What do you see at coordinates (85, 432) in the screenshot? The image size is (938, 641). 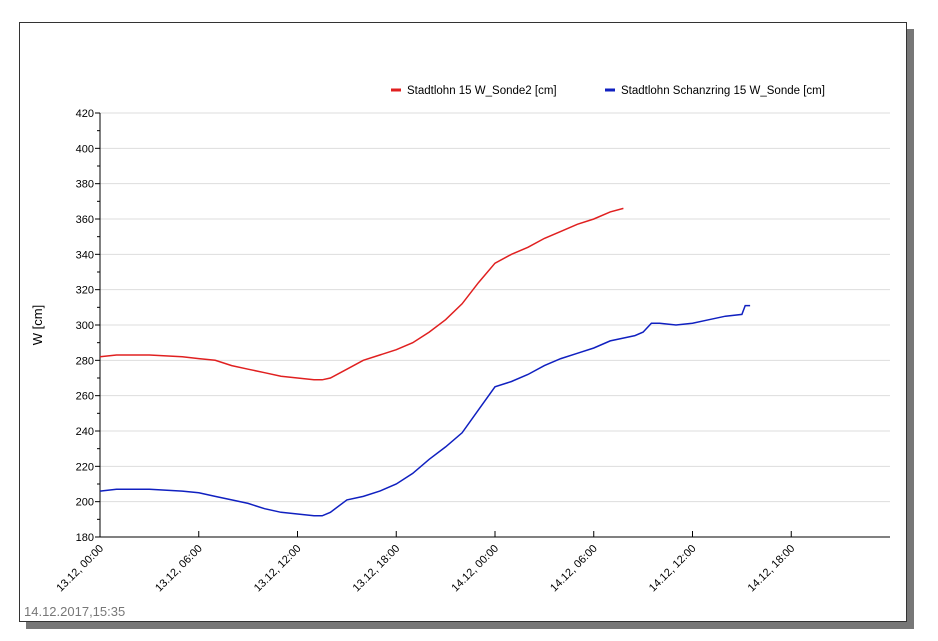 I see `y-tick-label: 240` at bounding box center [85, 432].